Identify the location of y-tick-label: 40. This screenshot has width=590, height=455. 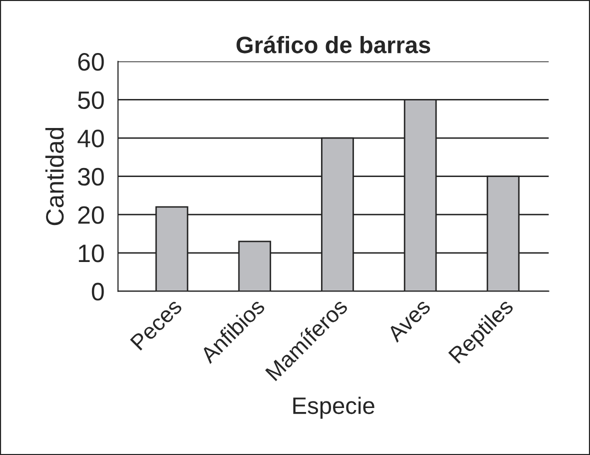
(91, 139).